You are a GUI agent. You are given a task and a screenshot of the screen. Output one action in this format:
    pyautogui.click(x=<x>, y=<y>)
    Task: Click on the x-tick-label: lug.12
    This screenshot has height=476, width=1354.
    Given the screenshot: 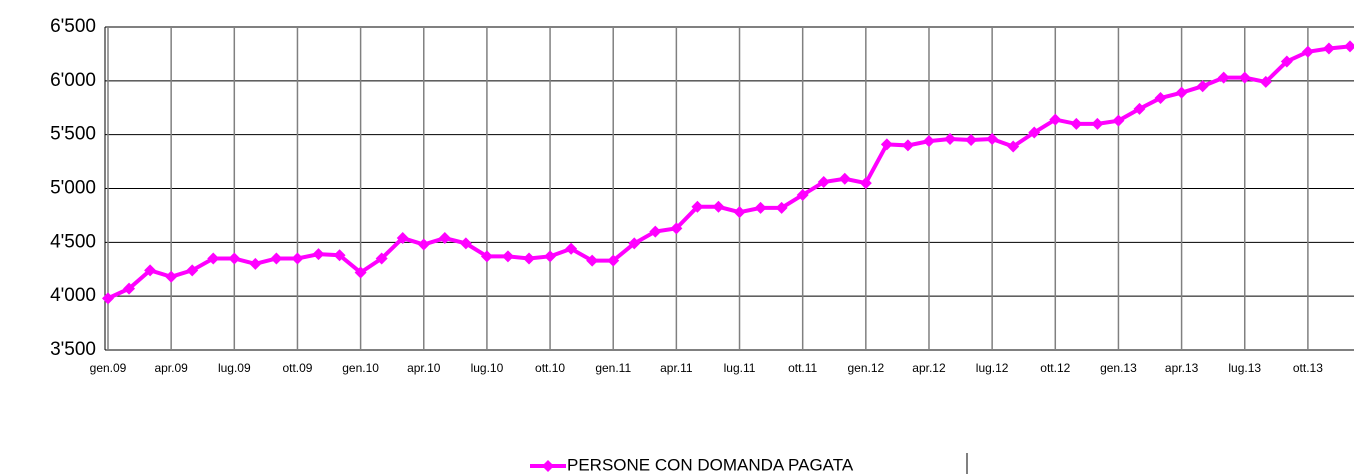 What is the action you would take?
    pyautogui.click(x=992, y=368)
    